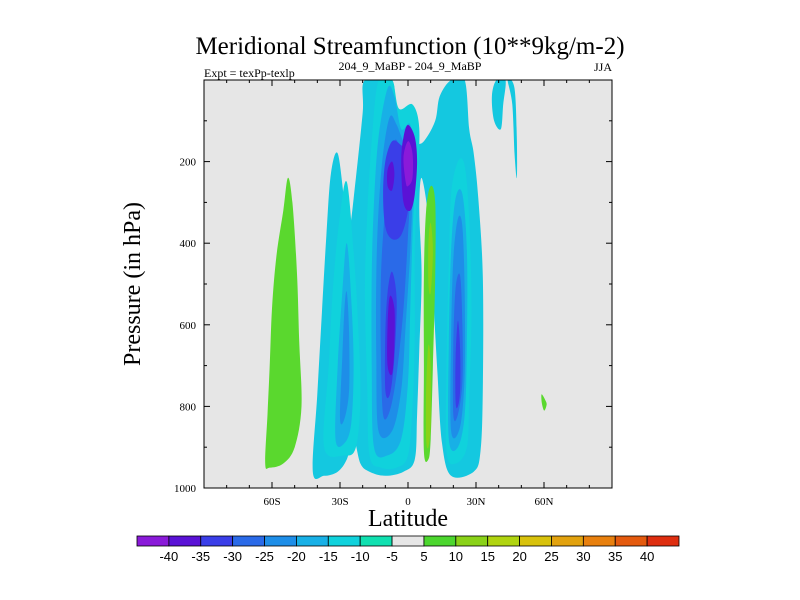 The width and height of the screenshot is (800, 600). I want to click on y-tick-label: 200, so click(188, 163).